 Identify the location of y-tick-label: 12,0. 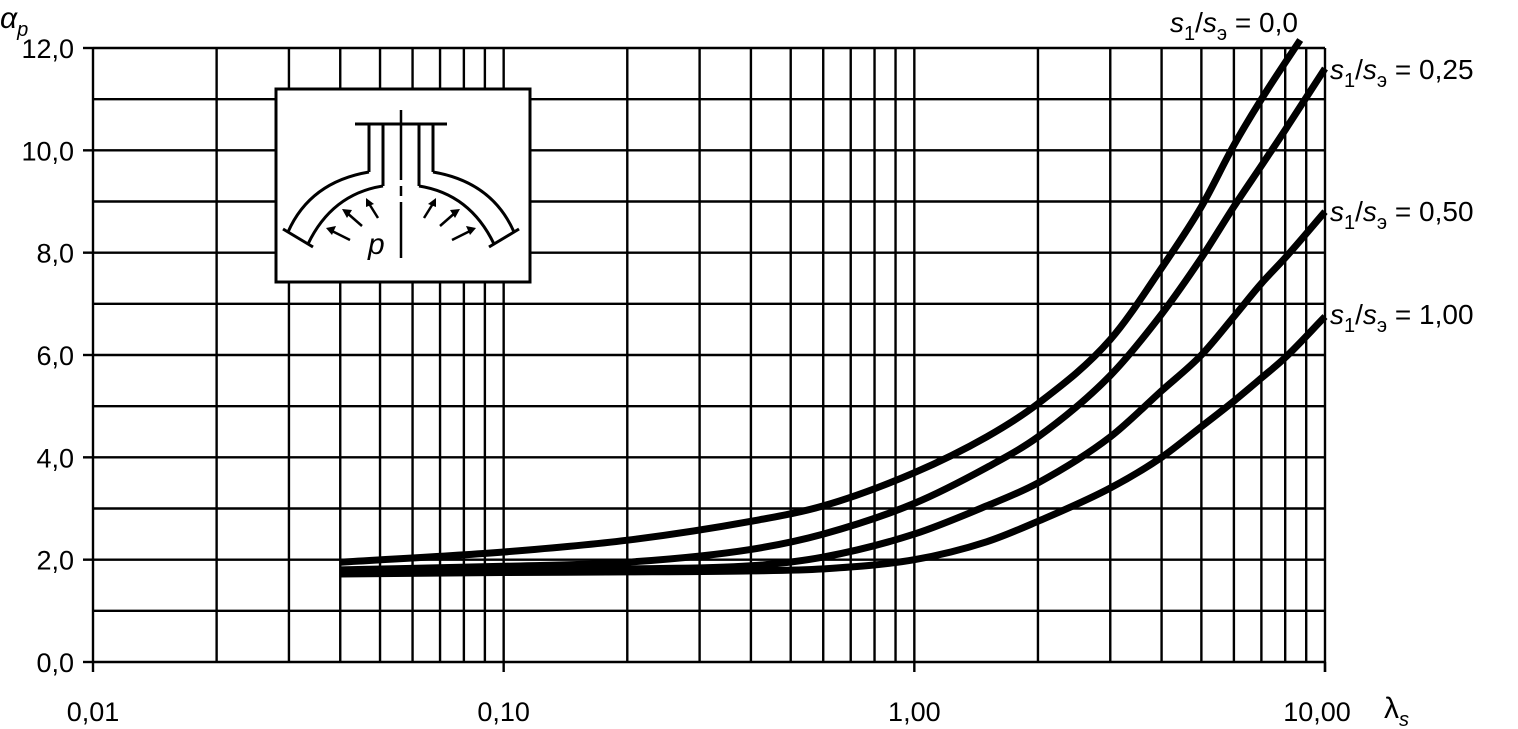
(47, 49).